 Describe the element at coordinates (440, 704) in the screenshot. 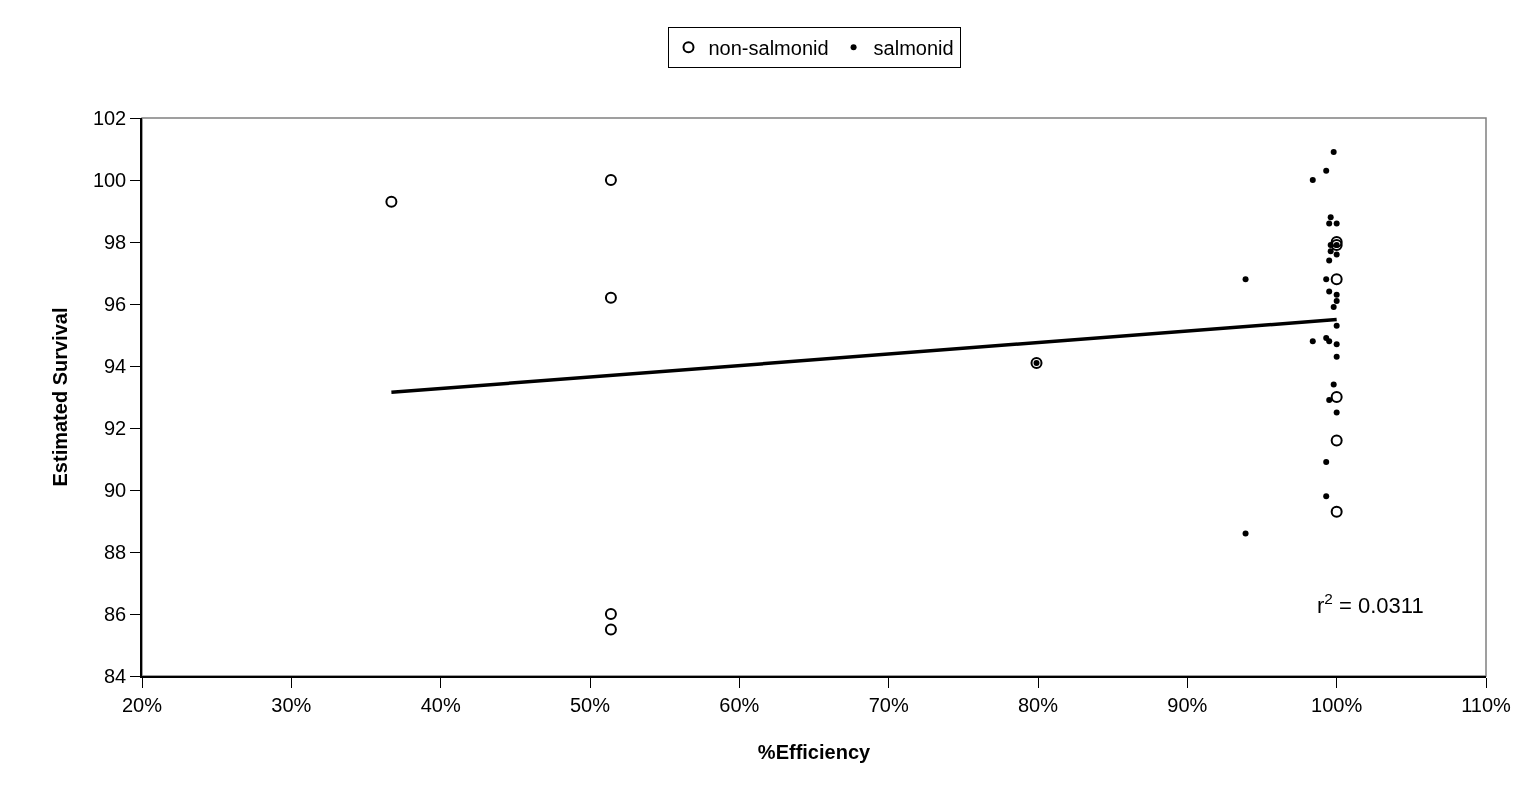

I see `x-tick-label: 40%` at that location.